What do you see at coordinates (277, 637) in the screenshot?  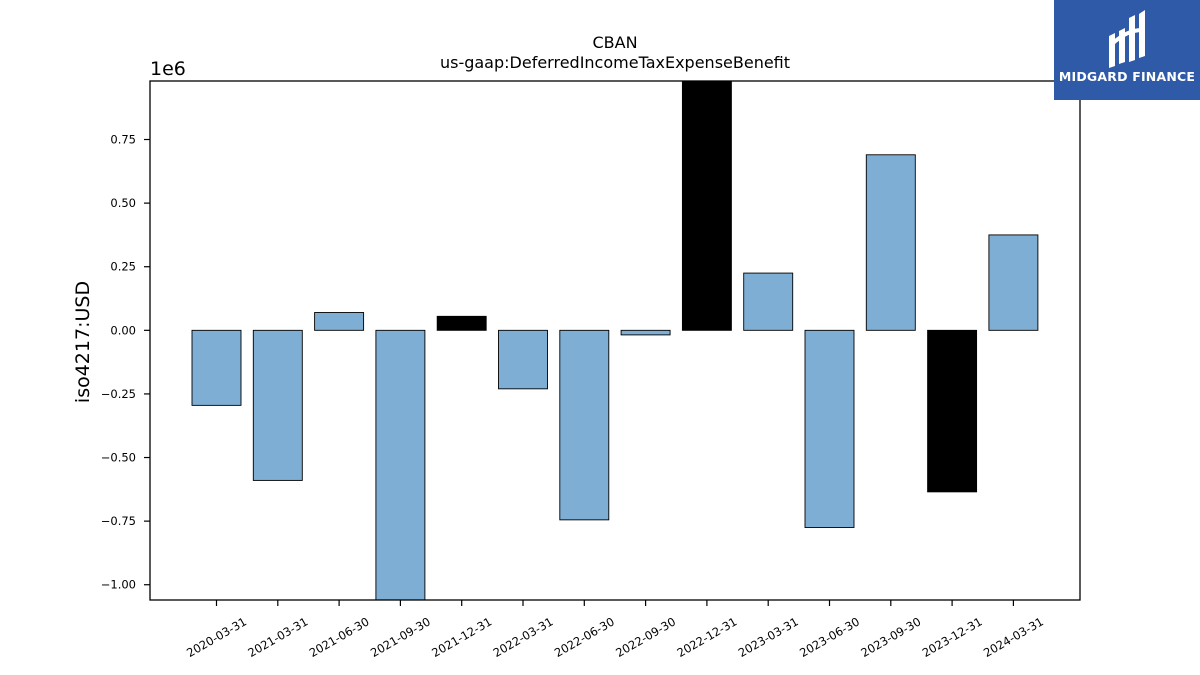 I see `x-tick-label: 2021-03-31` at bounding box center [277, 637].